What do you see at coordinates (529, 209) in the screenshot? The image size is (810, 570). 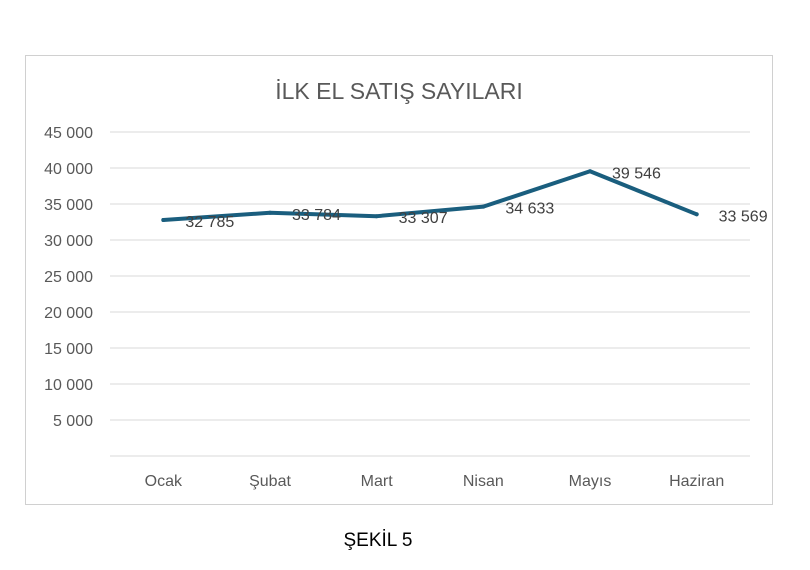 I see `data-label: 34 633` at bounding box center [529, 209].